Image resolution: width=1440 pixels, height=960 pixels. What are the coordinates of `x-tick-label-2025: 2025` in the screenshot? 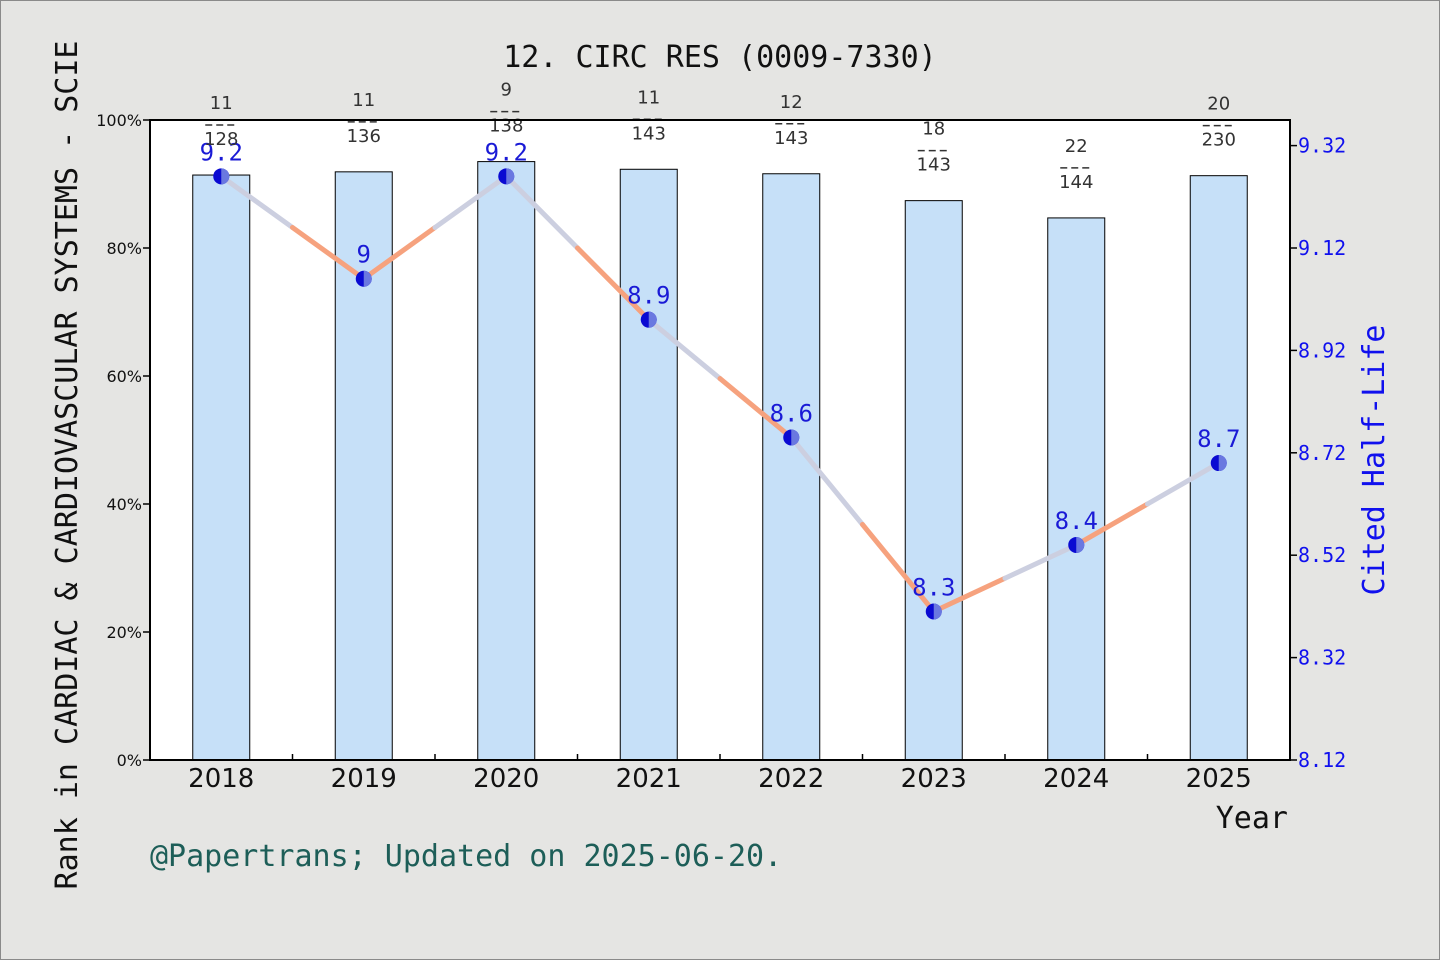 It's located at (1219, 779).